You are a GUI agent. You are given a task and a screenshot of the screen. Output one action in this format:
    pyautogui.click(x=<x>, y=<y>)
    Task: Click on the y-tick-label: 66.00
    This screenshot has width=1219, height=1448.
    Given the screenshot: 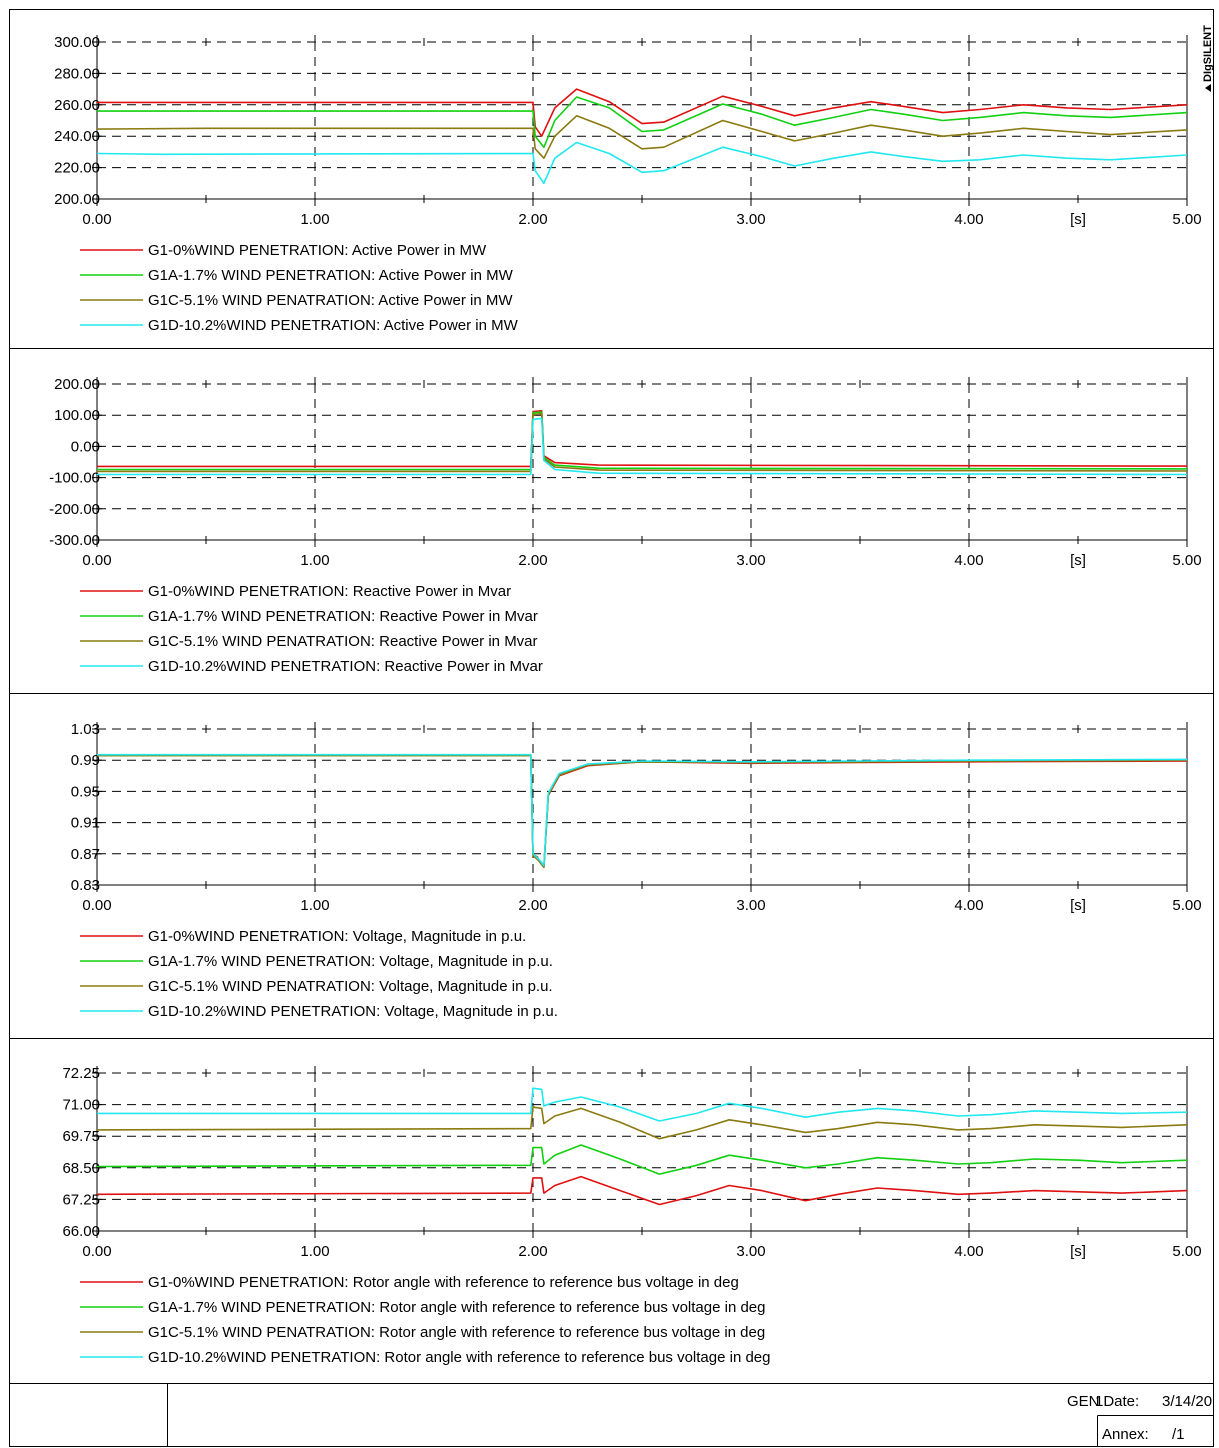 What is the action you would take?
    pyautogui.click(x=81, y=1231)
    